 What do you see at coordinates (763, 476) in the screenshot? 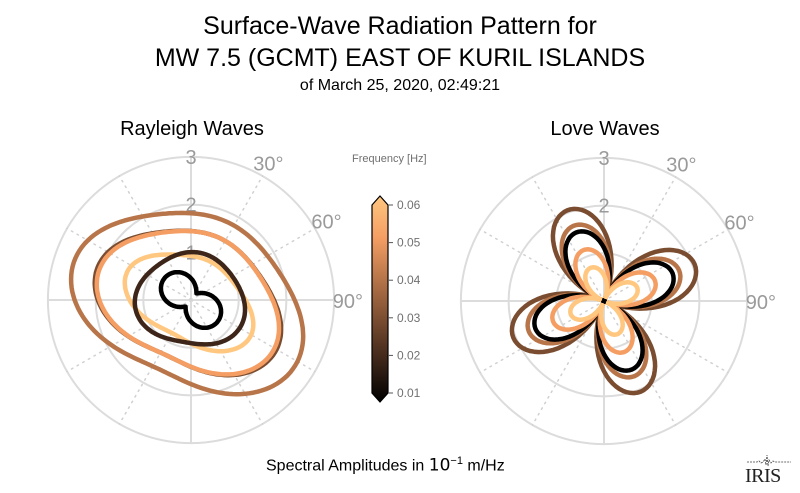
I see `iris-logo-text: IRIS` at bounding box center [763, 476].